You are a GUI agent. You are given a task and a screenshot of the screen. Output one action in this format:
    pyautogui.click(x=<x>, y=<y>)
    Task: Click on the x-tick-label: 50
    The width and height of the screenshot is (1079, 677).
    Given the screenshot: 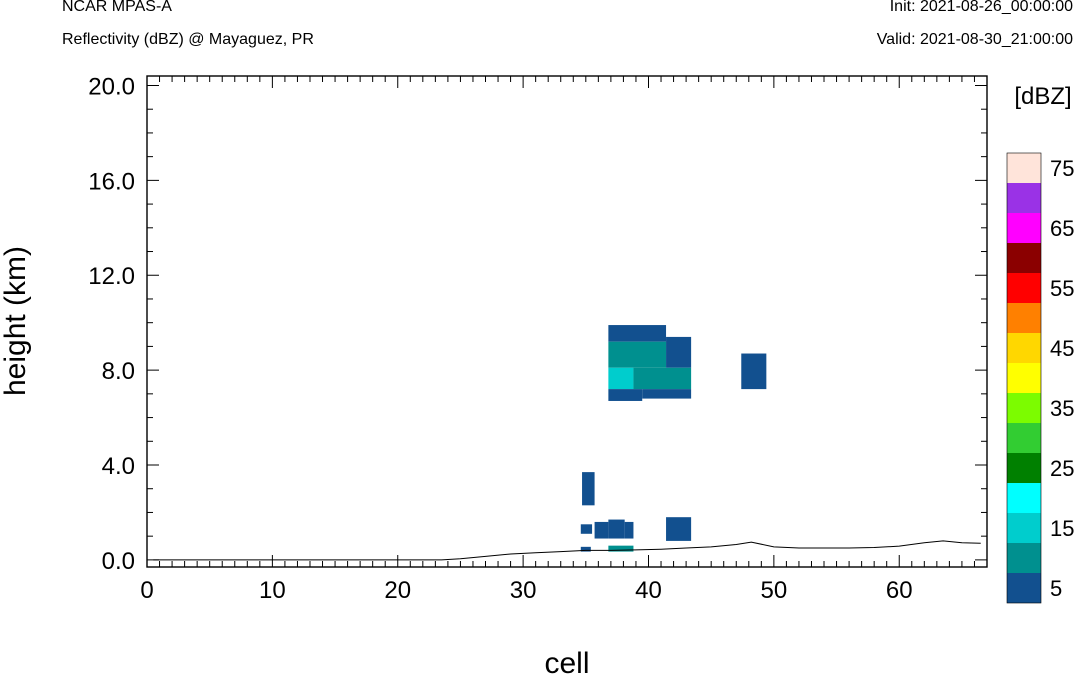 What is the action you would take?
    pyautogui.click(x=774, y=590)
    